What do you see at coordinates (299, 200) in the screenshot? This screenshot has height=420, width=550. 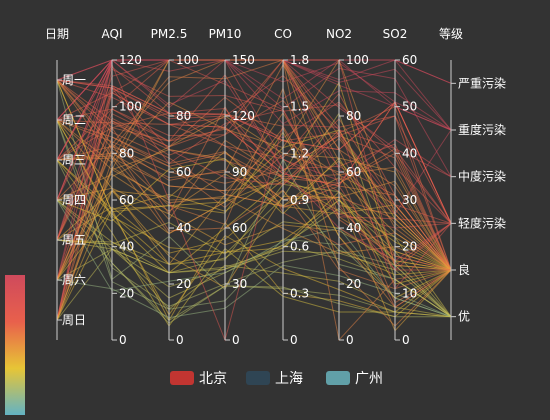 I see `tick-label: 0.9` at bounding box center [299, 200].